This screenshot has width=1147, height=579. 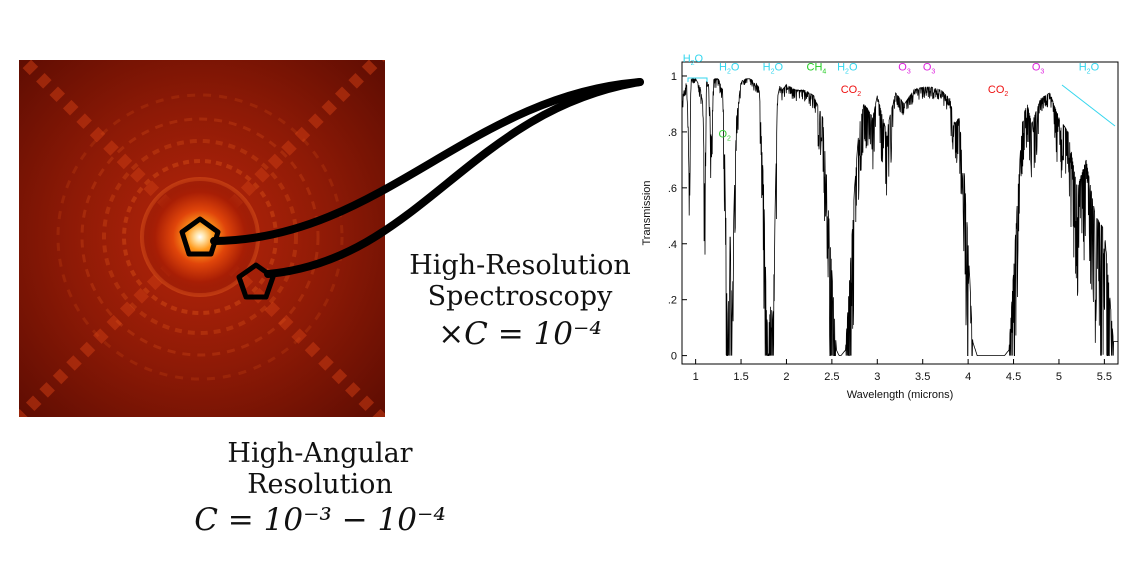 I want to click on connector-curves, so click(x=427, y=178).